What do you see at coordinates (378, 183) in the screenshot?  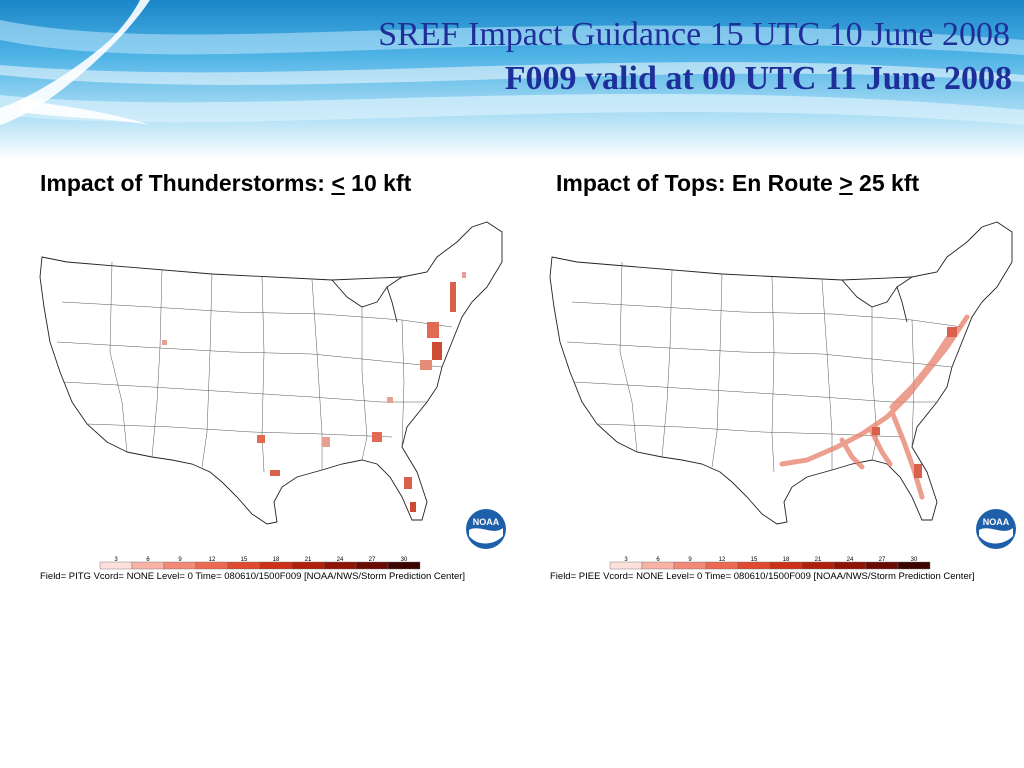 I see `left-title-suffix: 10 kft` at bounding box center [378, 183].